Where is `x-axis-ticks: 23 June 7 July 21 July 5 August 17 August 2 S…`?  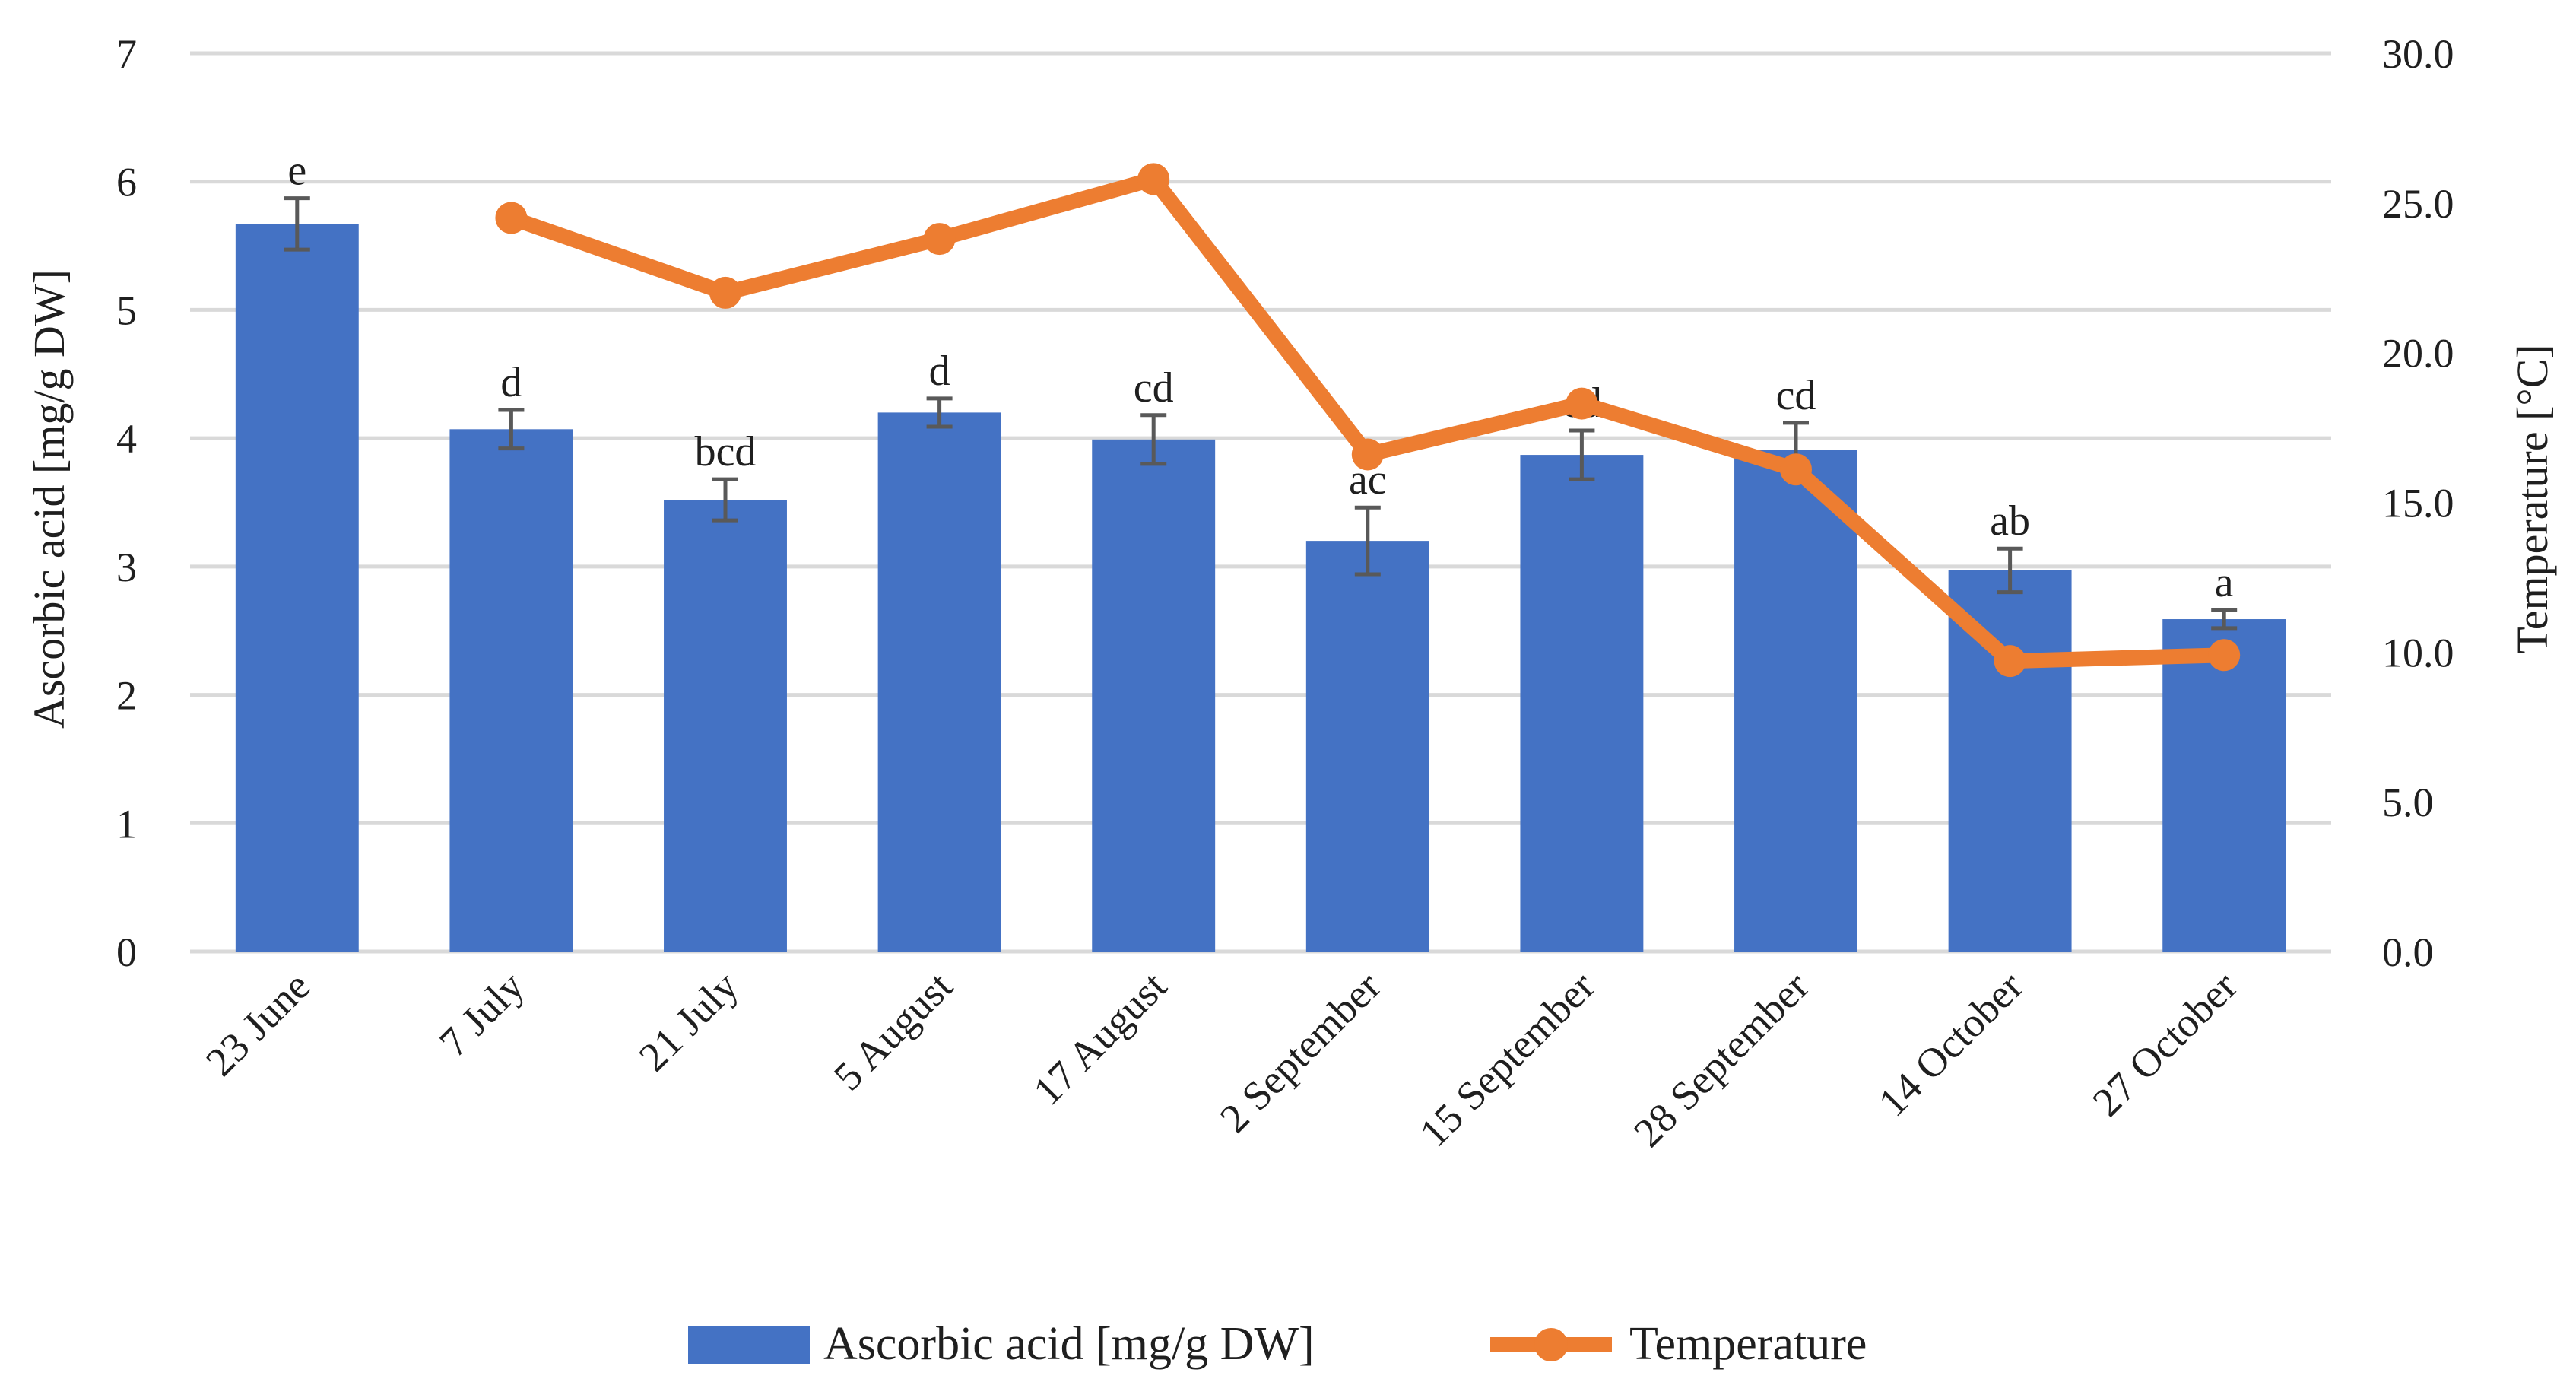 x-axis-ticks: 23 June 7 July 21 July 5 August 17 August 2 S… is located at coordinates (1222, 1059).